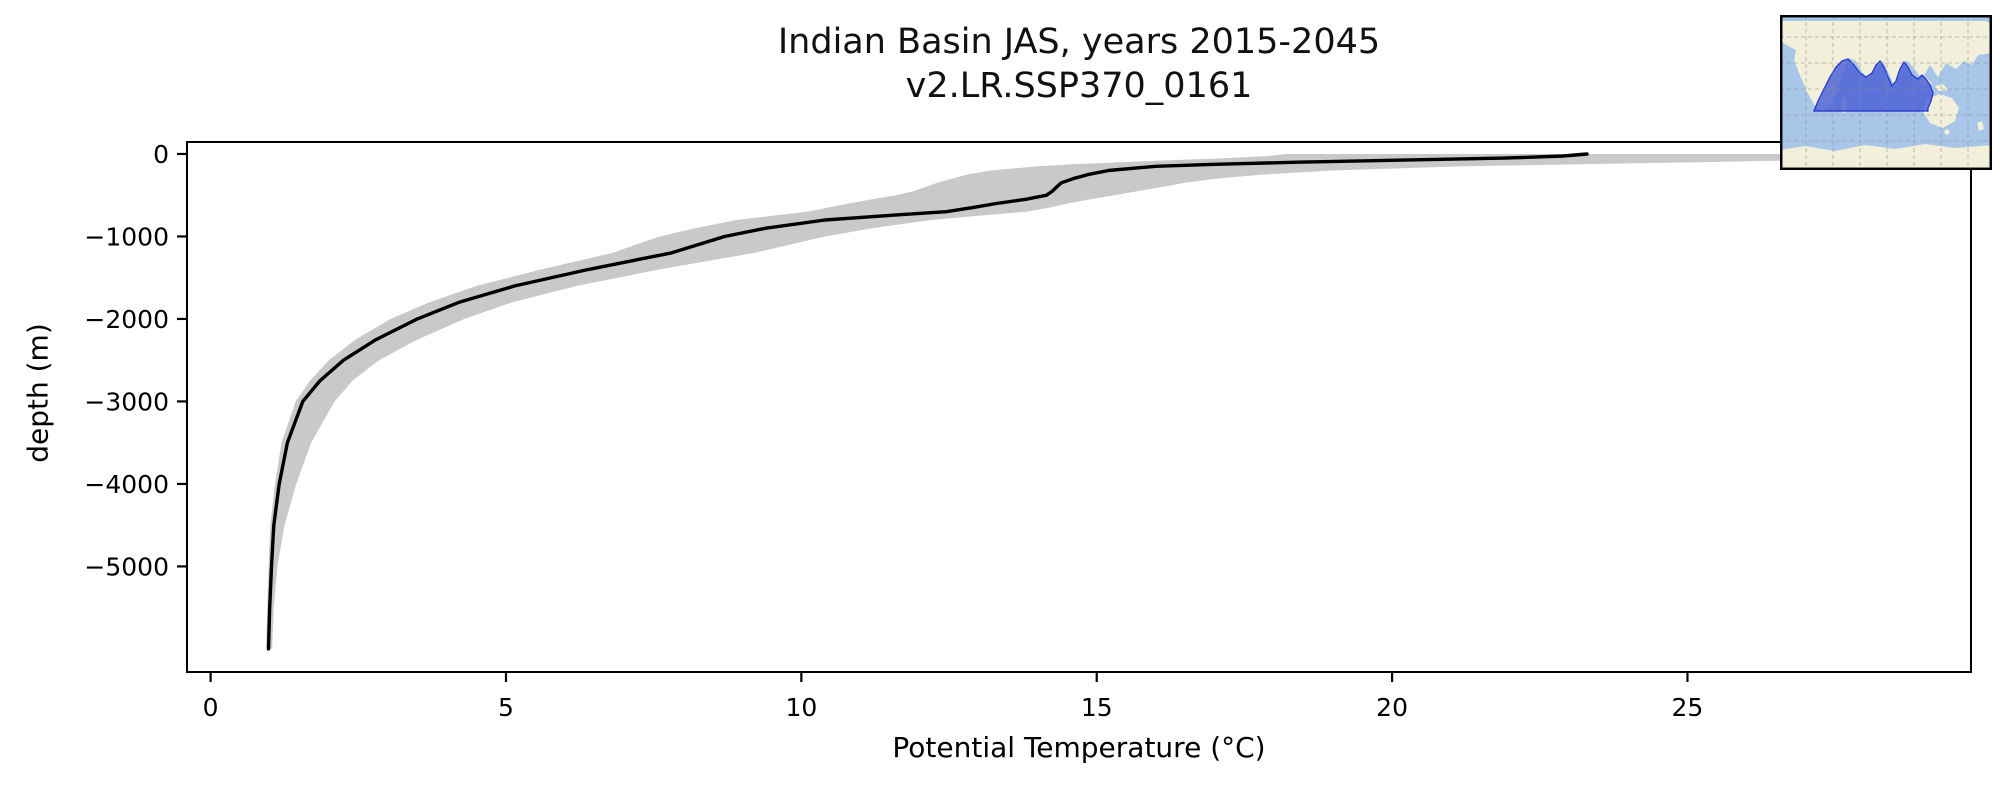  I want to click on x-axis-label: Potential Temperature (°C), so click(1079, 747).